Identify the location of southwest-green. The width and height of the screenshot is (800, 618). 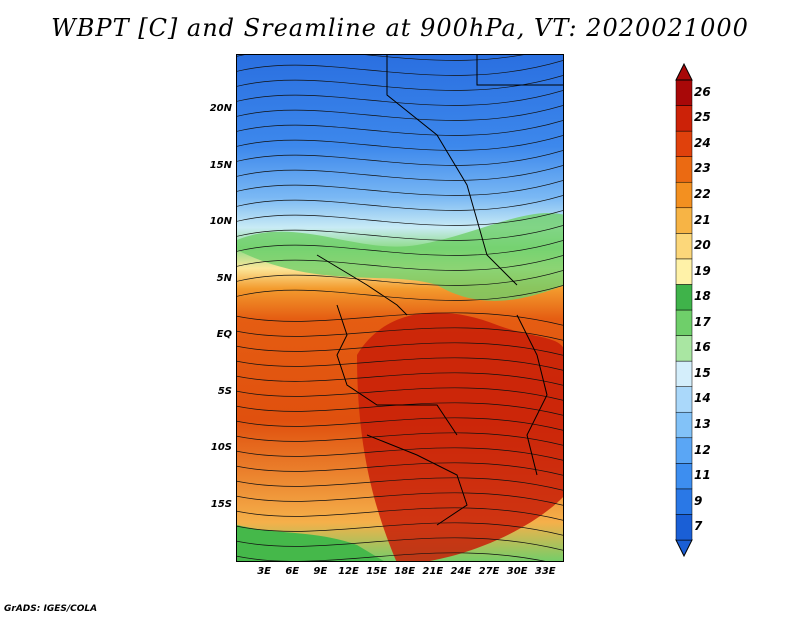
(310, 543).